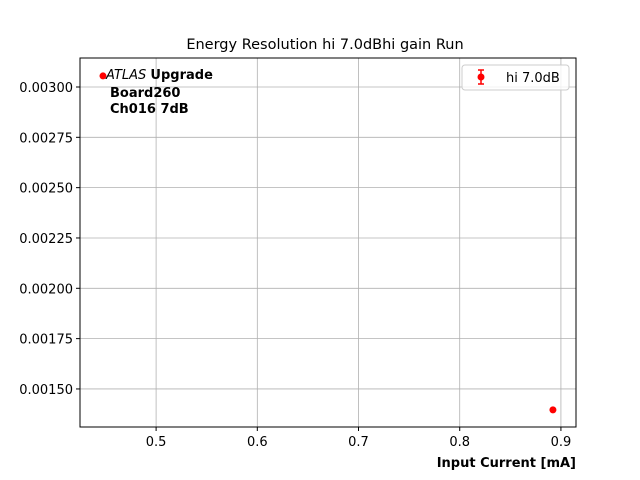 The image size is (640, 480). What do you see at coordinates (46, 88) in the screenshot?
I see `y-tick-label: 0.00300` at bounding box center [46, 88].